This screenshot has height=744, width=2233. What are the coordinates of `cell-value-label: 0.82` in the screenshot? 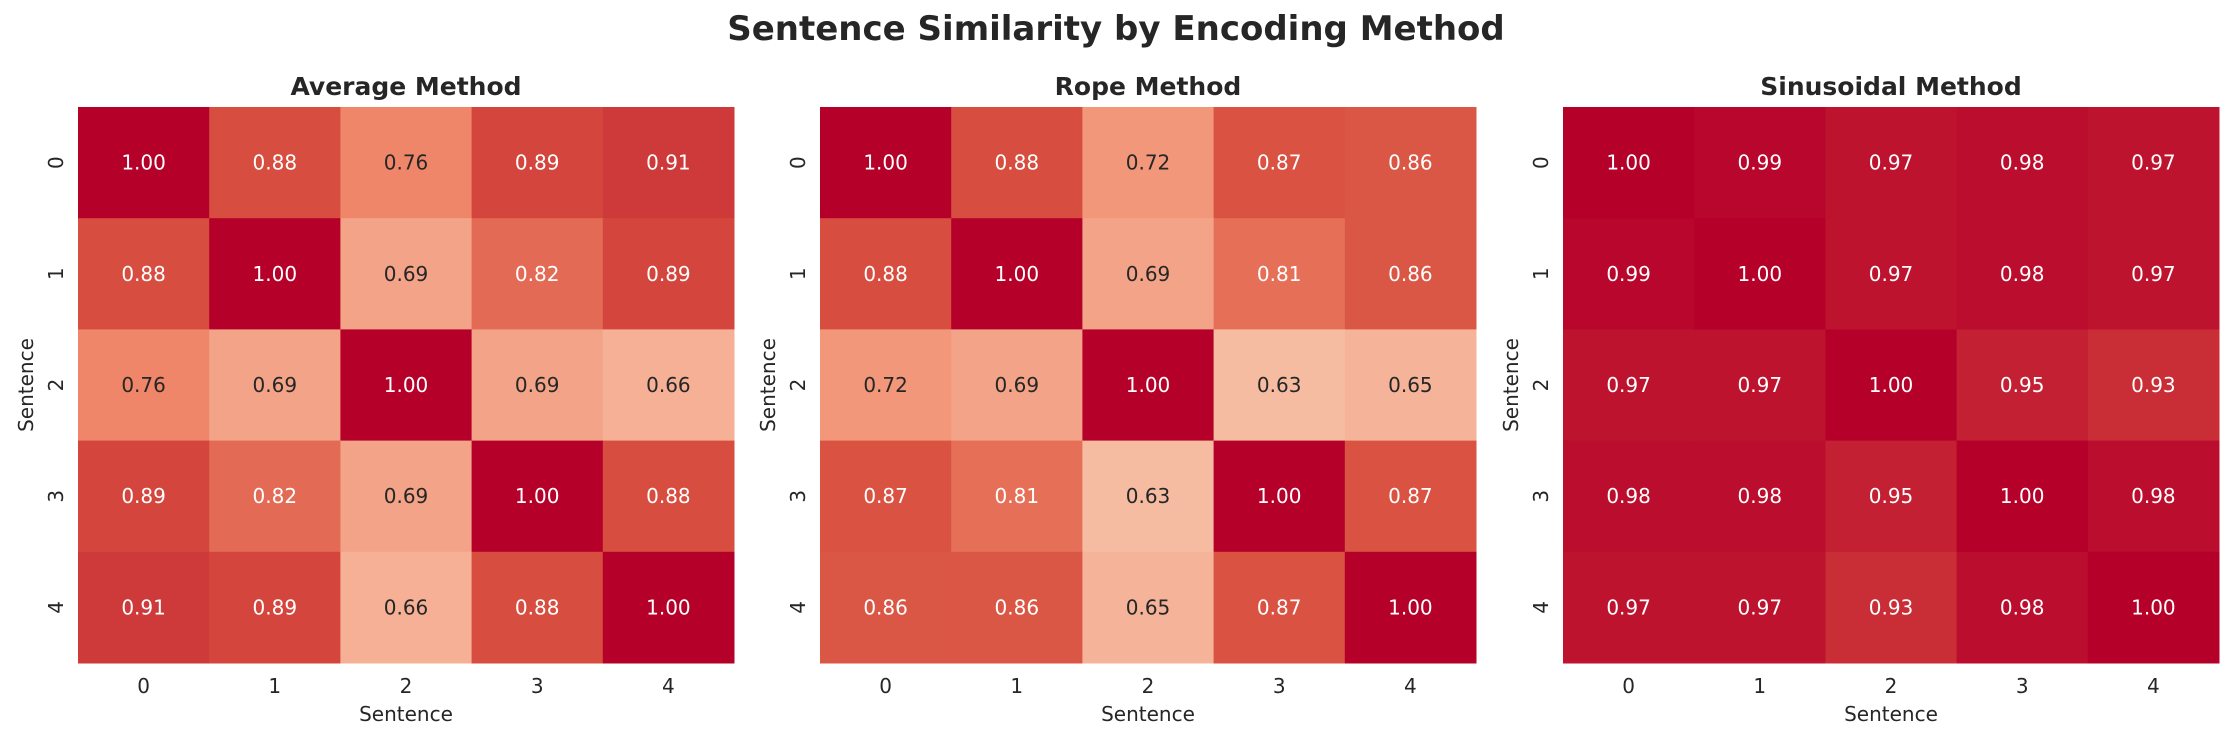 It's located at (275, 496).